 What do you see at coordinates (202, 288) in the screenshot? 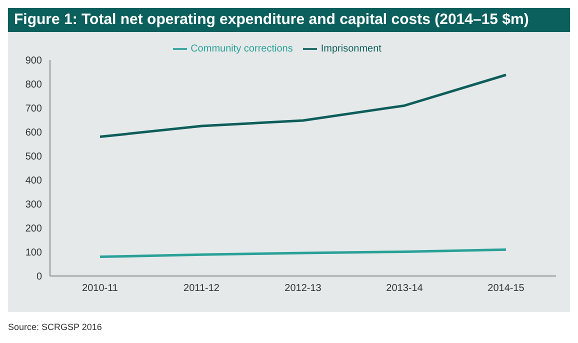
I see `x-tick-label: 2011-12` at bounding box center [202, 288].